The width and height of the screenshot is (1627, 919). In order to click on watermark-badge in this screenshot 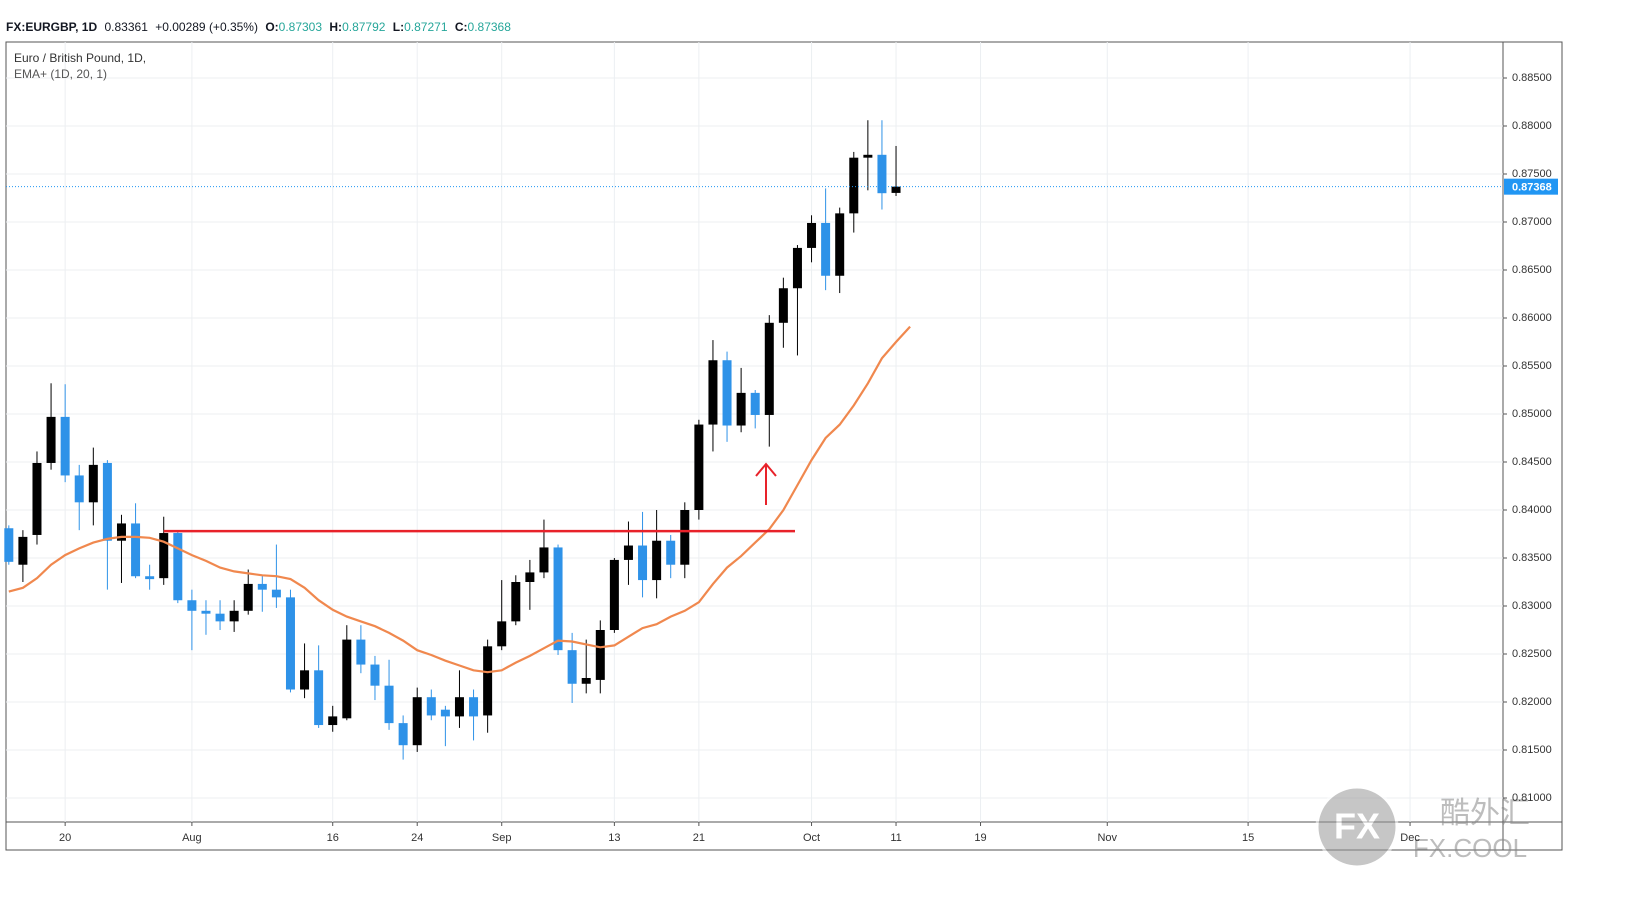, I will do `click(1357, 827)`.